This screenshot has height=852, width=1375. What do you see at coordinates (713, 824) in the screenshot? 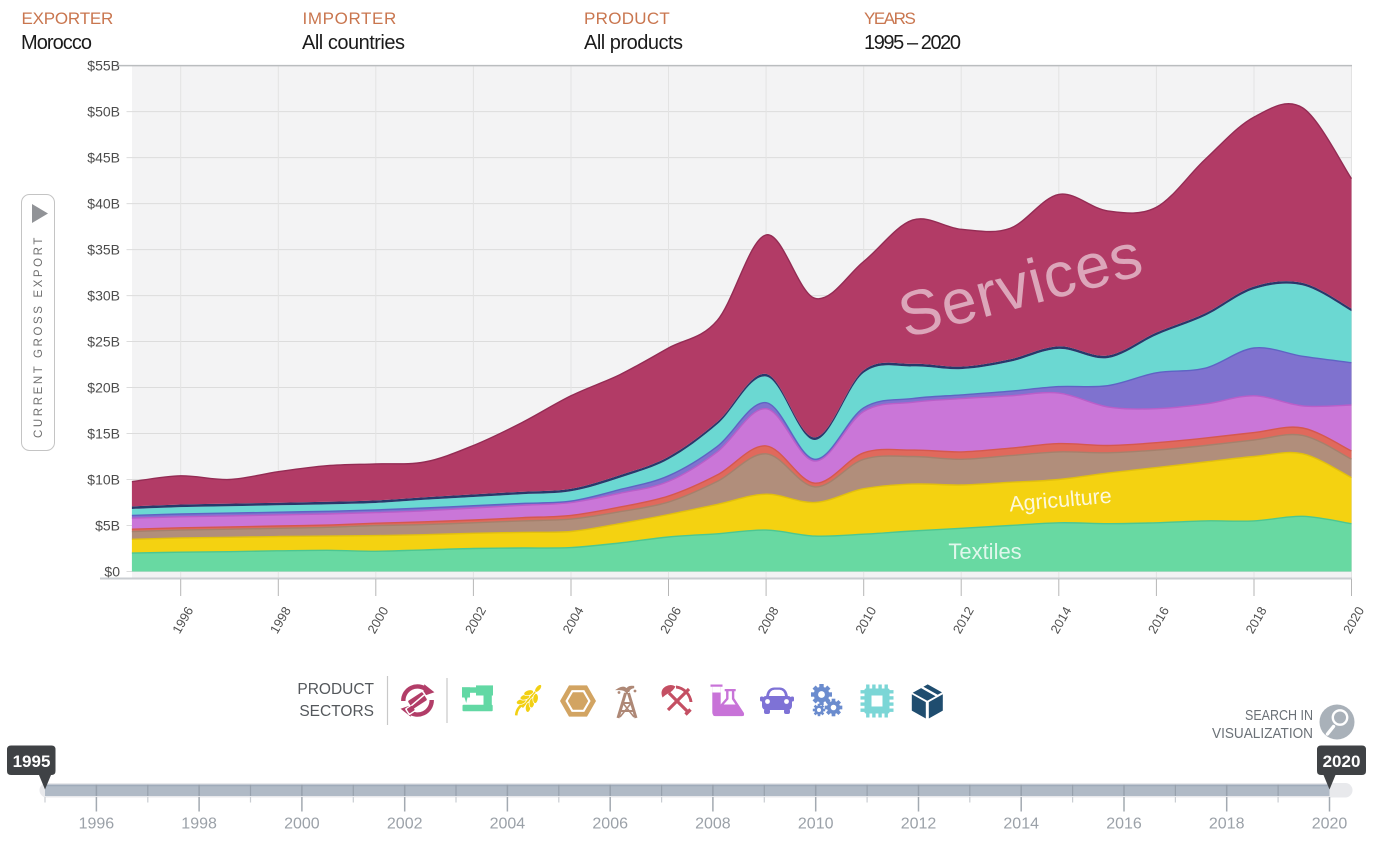
I see `svg-text: 2008` at bounding box center [713, 824].